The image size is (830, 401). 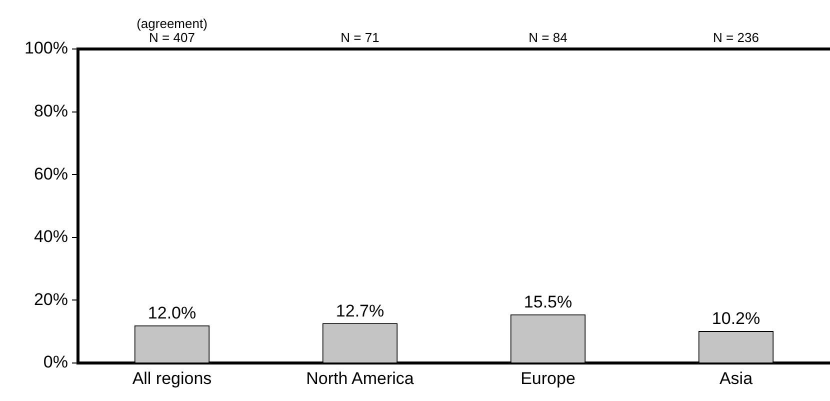 I want to click on y-tick-label: 80%, so click(x=51, y=110).